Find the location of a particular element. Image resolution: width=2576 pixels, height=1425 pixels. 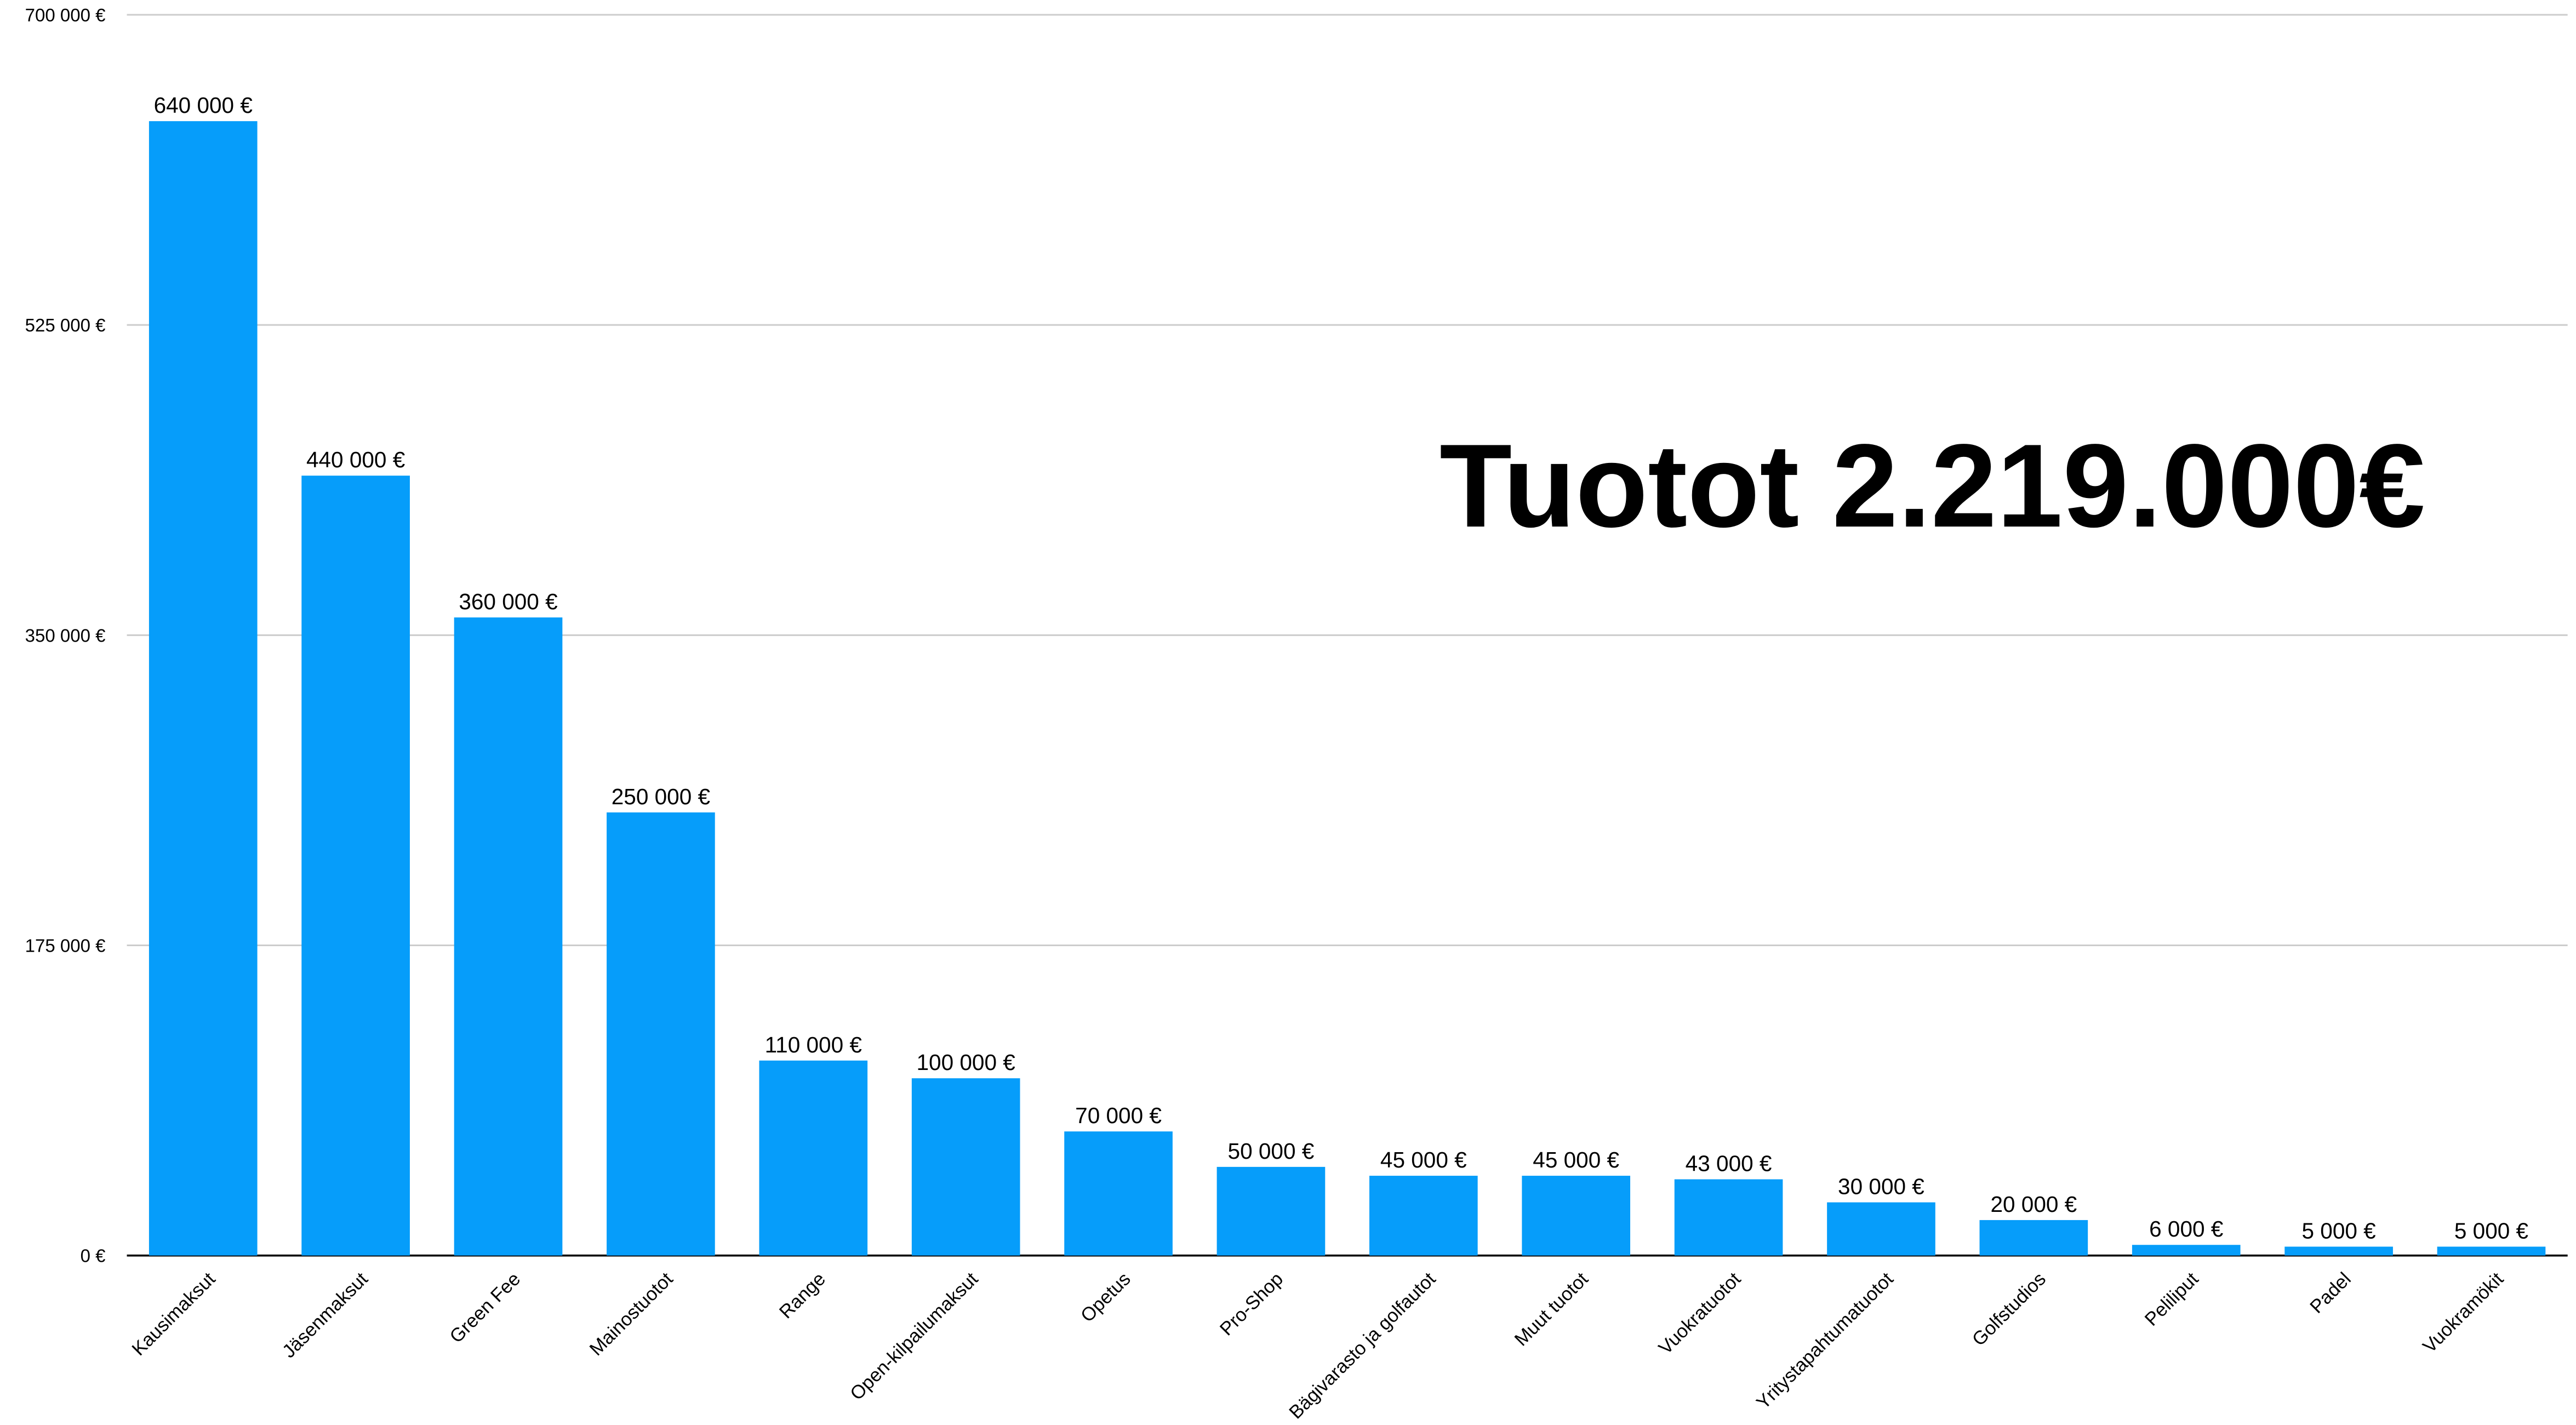

y-tick-label: 700 000 € is located at coordinates (66, 15).